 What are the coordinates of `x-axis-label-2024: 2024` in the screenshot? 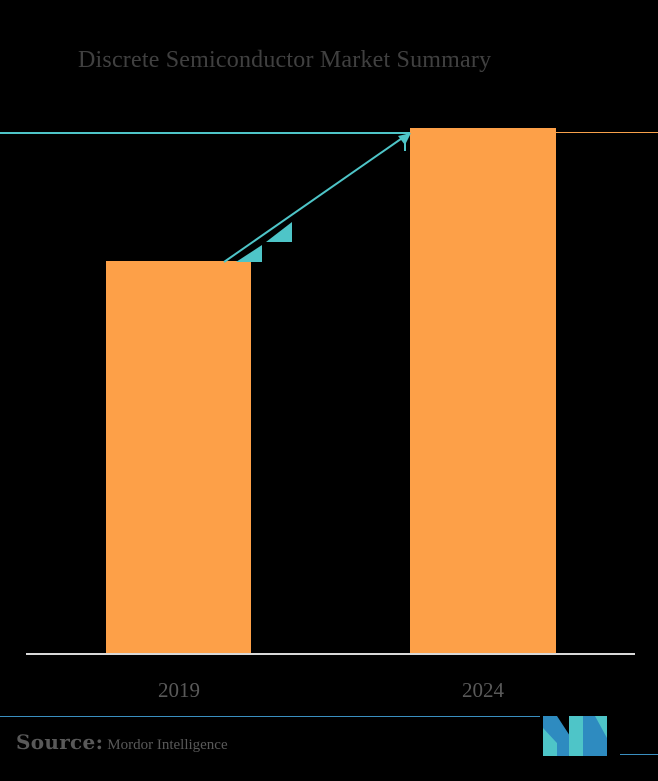 It's located at (483, 690).